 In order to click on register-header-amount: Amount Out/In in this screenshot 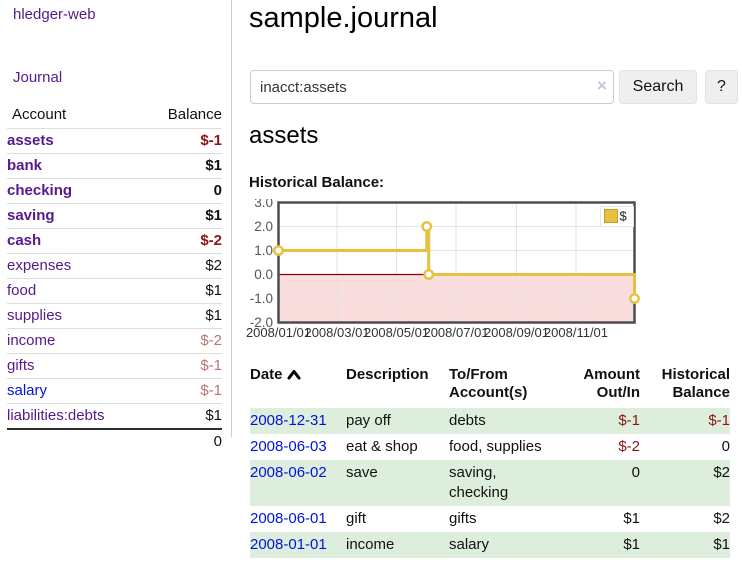, I will do `click(611, 383)`.